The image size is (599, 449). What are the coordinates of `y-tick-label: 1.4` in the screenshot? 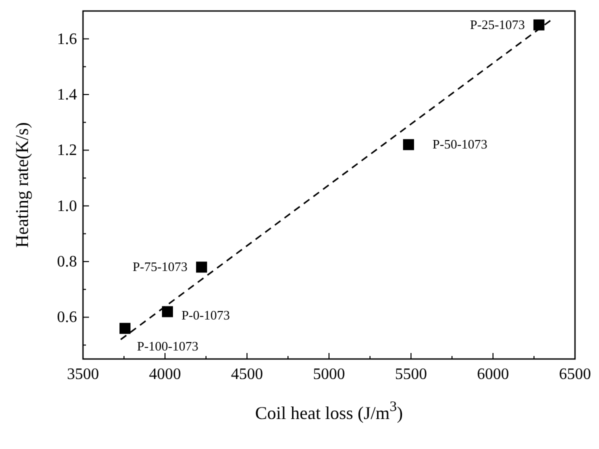 It's located at (67, 95).